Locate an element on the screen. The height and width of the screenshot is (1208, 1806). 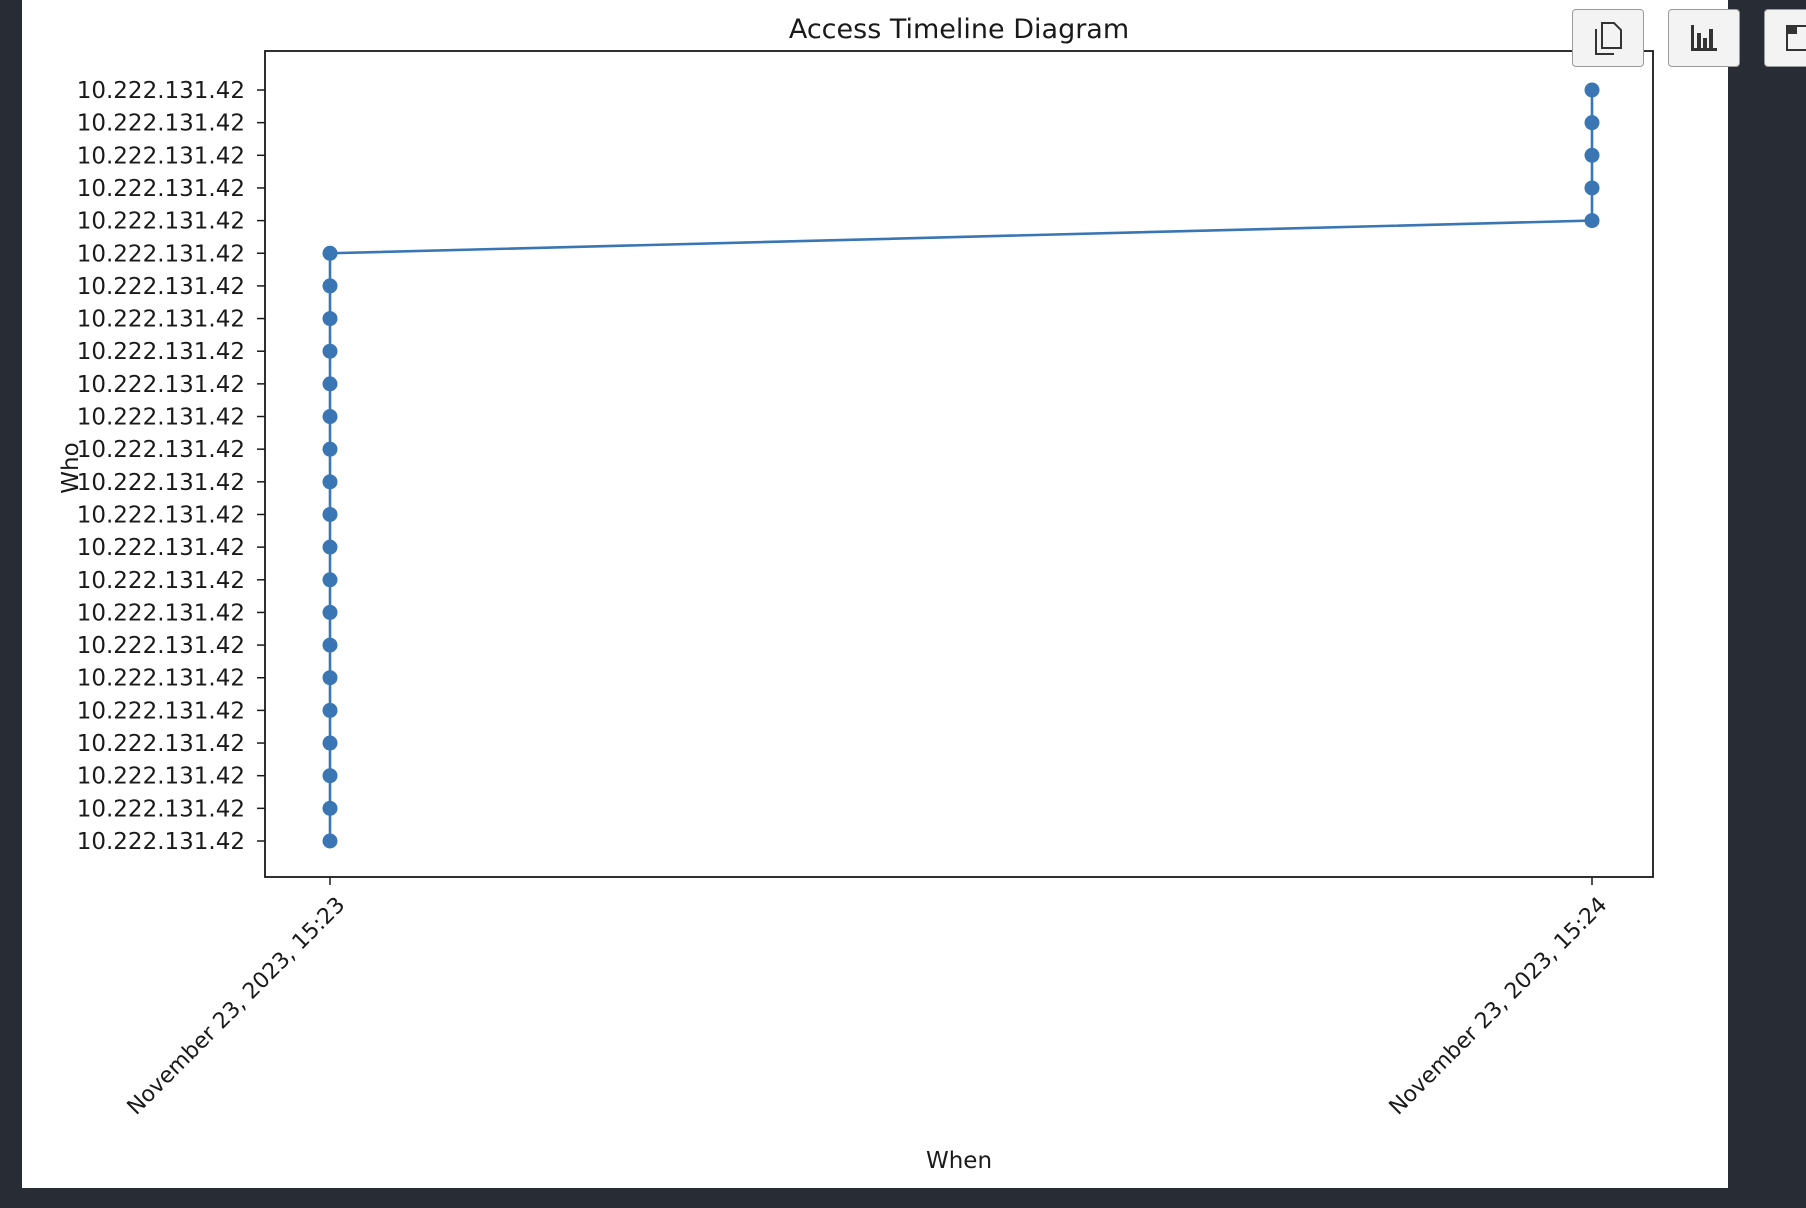
bar-chart-button is located at coordinates (1704, 38).